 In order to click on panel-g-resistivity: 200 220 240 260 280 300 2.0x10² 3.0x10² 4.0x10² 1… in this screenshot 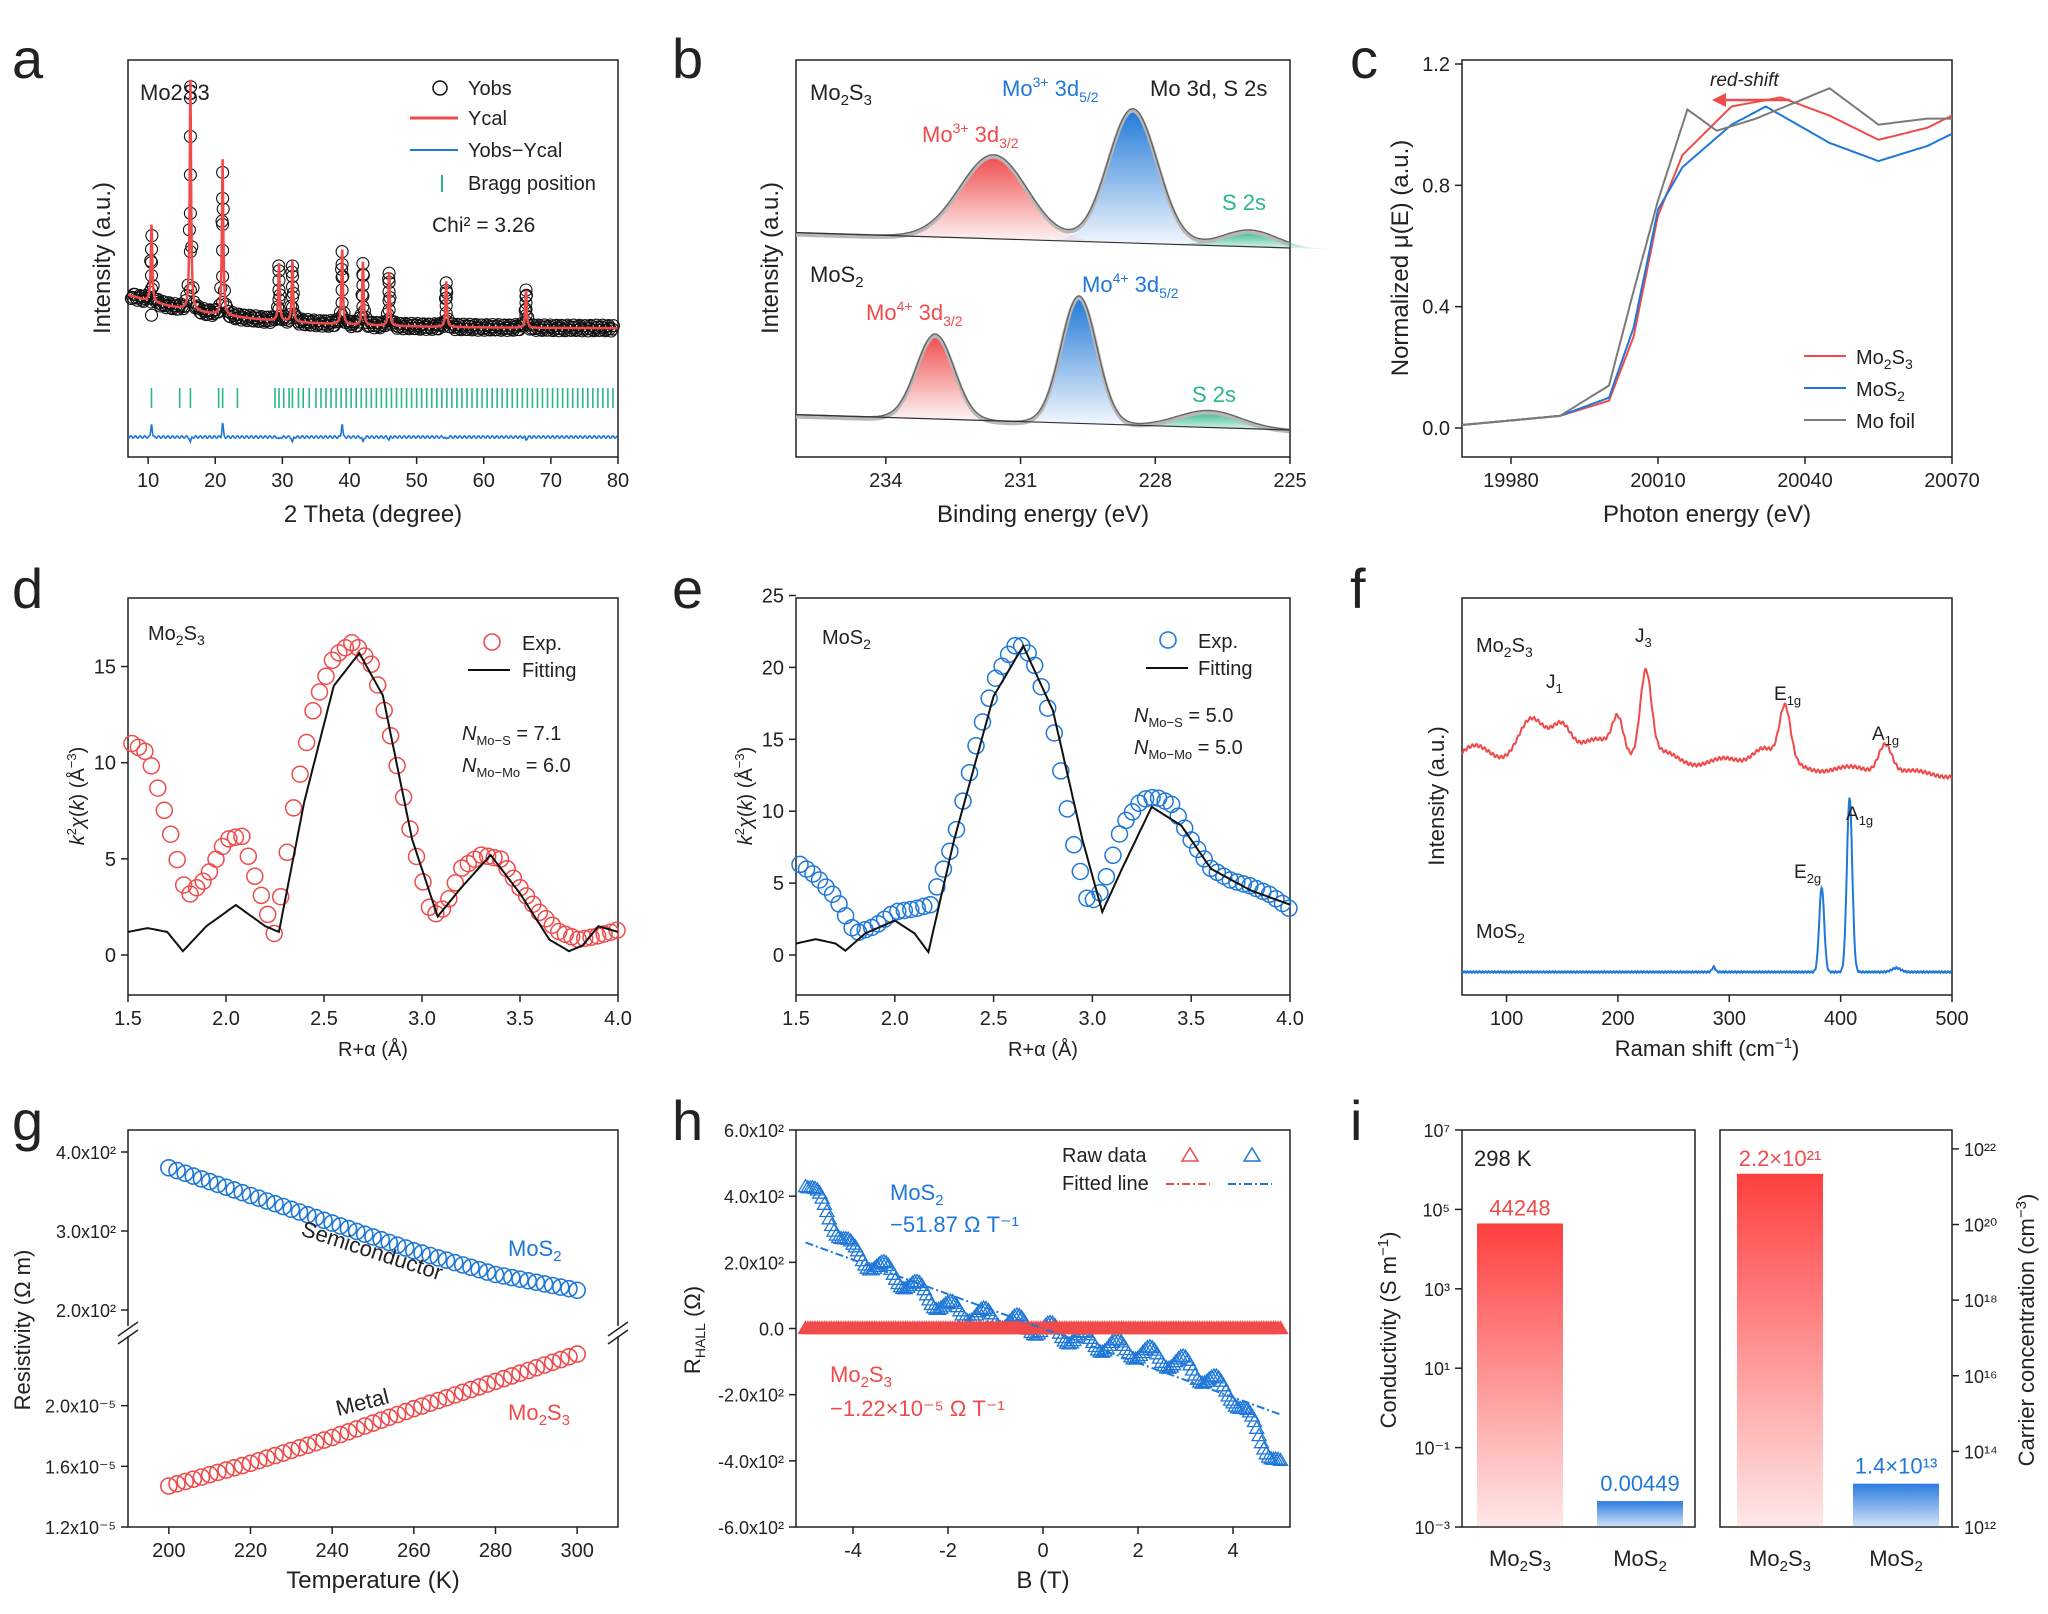, I will do `click(319, 1361)`.